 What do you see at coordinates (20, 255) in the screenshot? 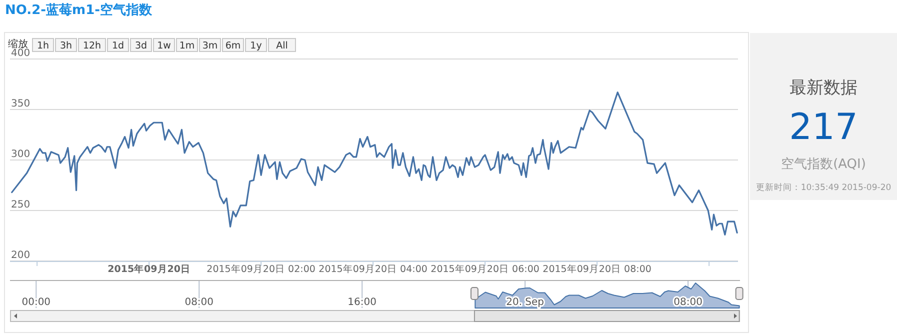
I see `y-tick-label: 200` at bounding box center [20, 255].